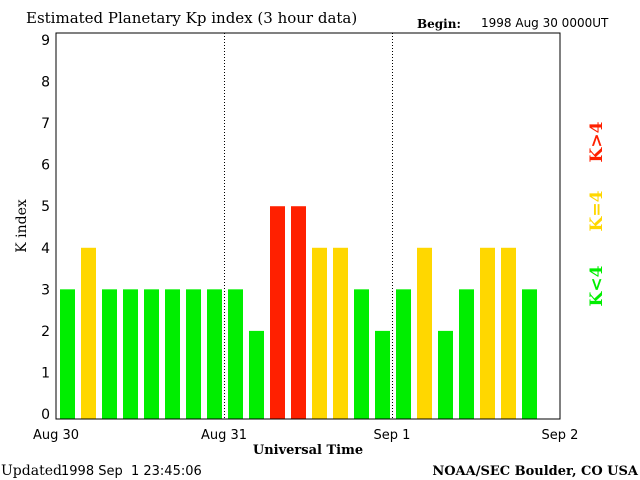  I want to click on credit: NOAA/SEC Boulder, CO USA, so click(535, 471).